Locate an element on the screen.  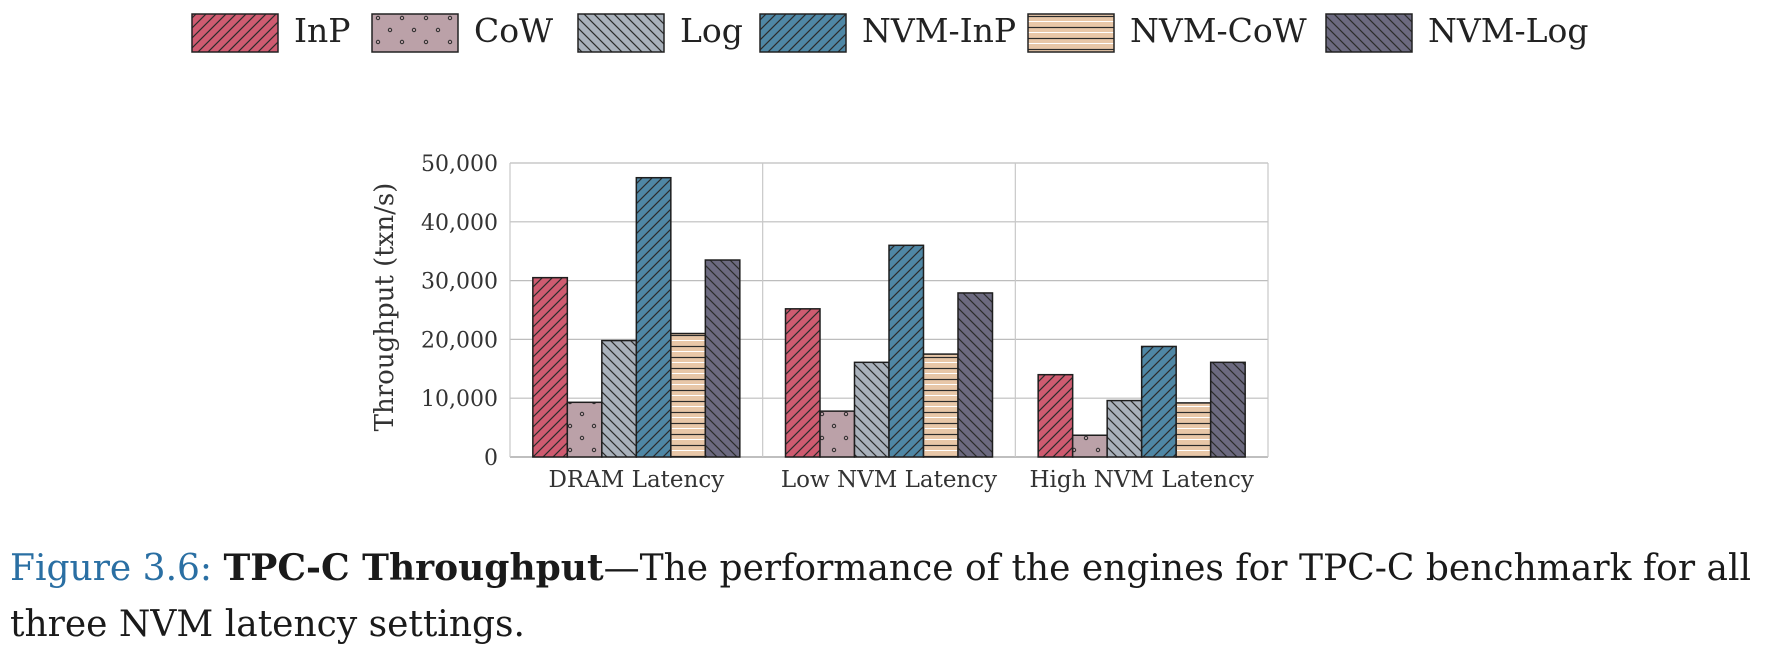
y-tick-label: 30,000 is located at coordinates (459, 282).